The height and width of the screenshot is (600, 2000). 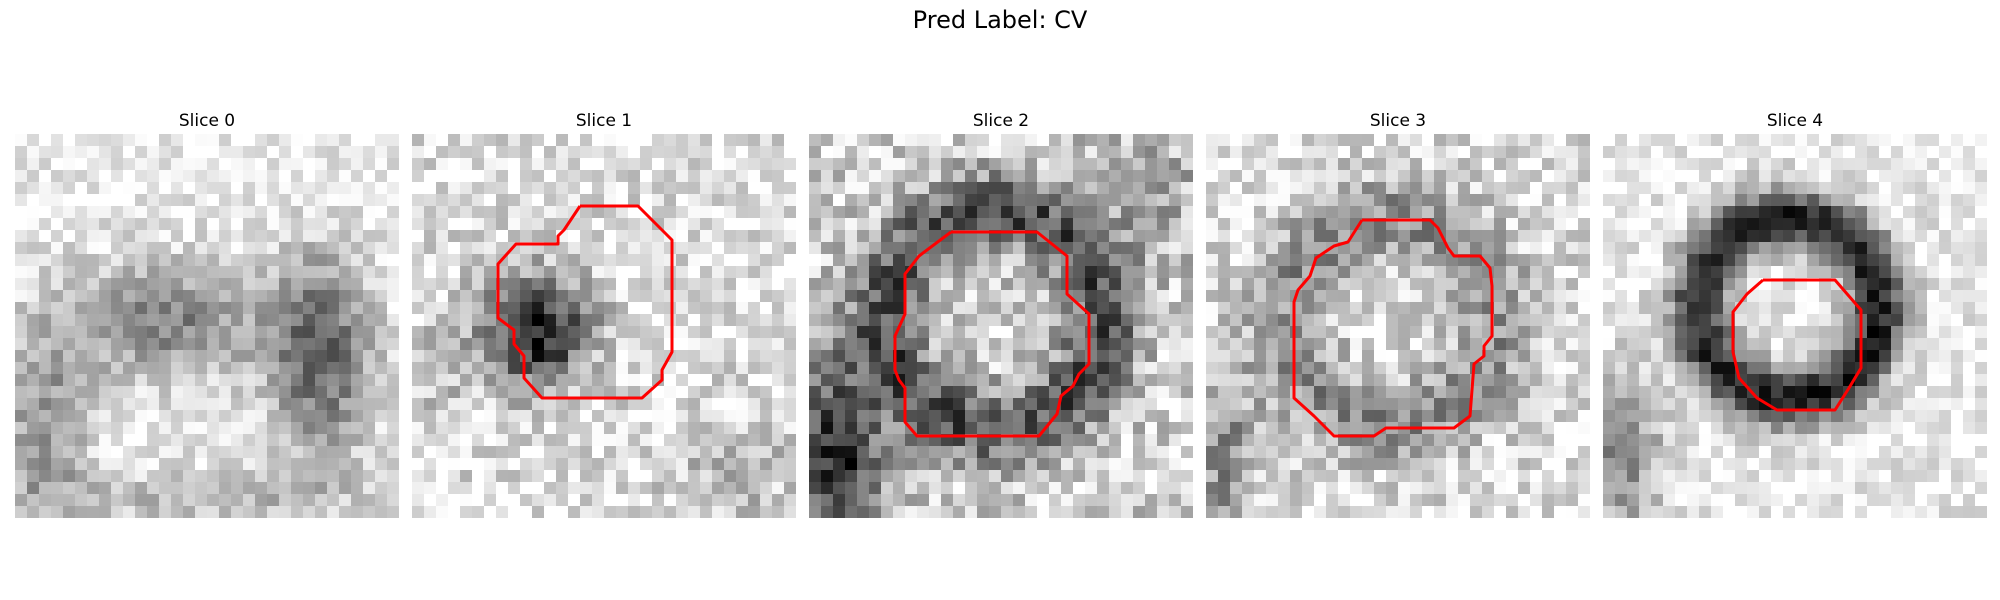 What do you see at coordinates (207, 121) in the screenshot?
I see `slice-title: Slice 0` at bounding box center [207, 121].